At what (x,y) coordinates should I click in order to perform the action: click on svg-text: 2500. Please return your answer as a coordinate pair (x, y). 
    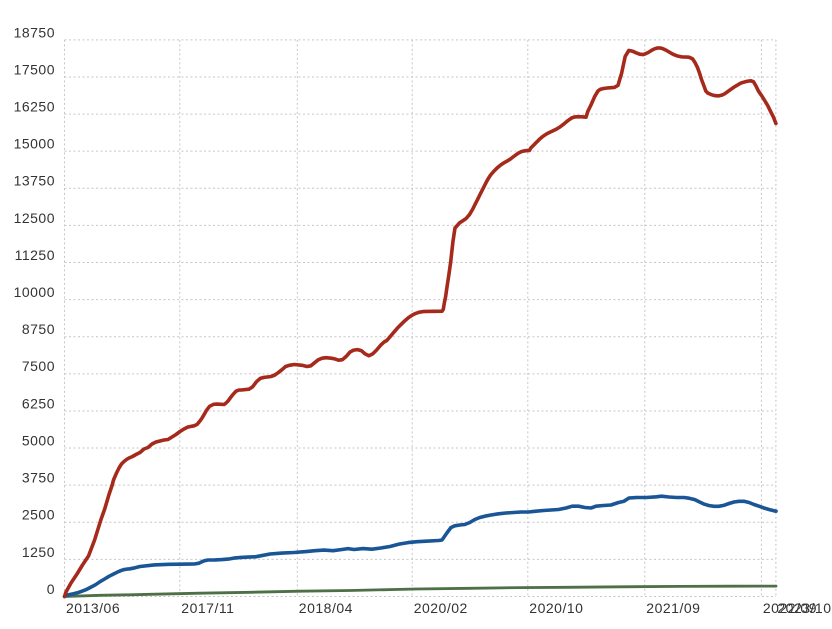
    Looking at the image, I should click on (38, 515).